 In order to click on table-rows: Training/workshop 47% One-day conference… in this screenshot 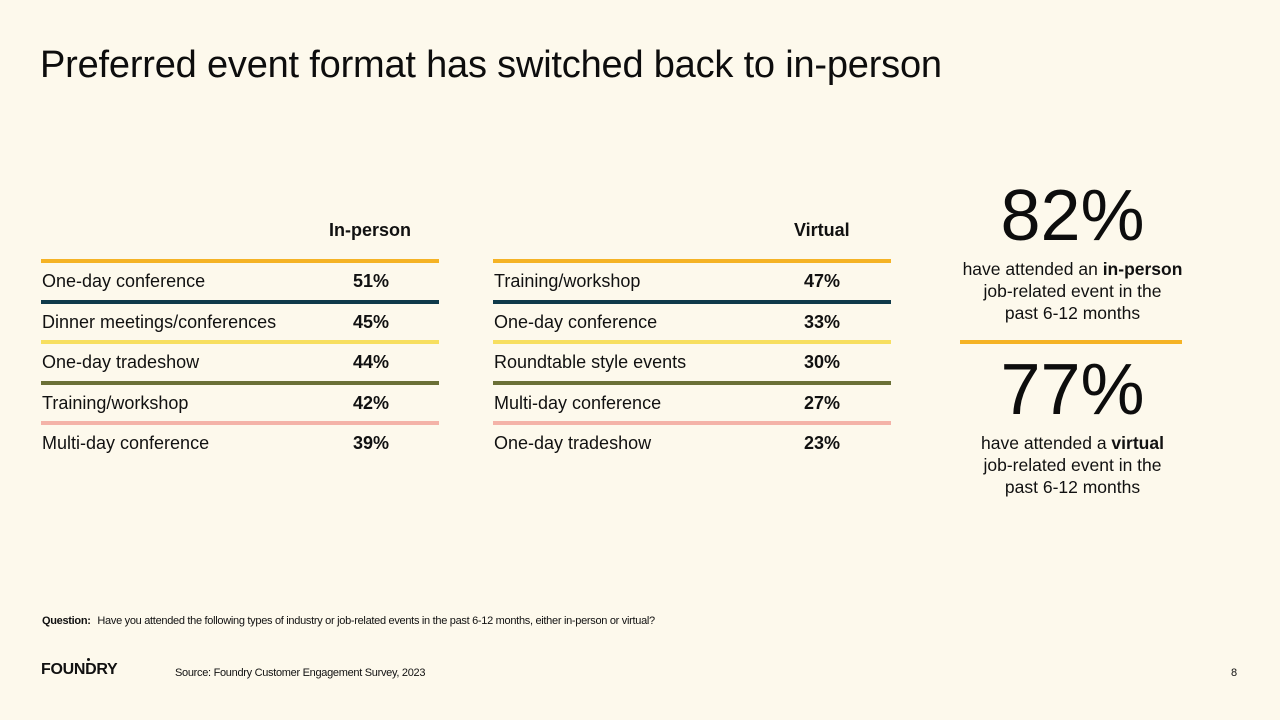, I will do `click(692, 360)`.